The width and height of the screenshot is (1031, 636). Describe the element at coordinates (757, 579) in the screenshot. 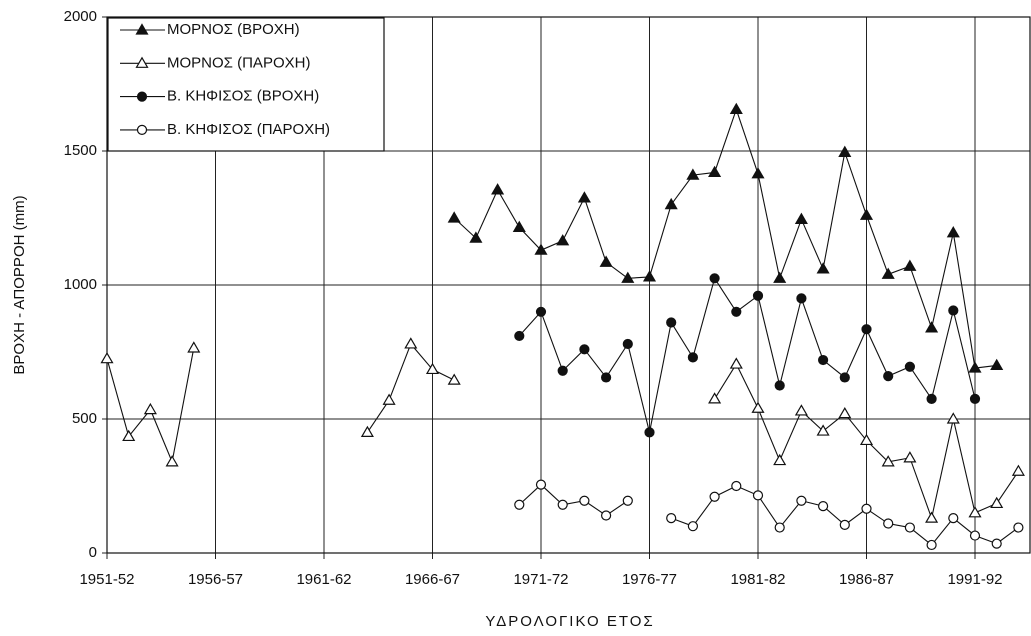

I see `x-tick-label: 1981-82` at that location.